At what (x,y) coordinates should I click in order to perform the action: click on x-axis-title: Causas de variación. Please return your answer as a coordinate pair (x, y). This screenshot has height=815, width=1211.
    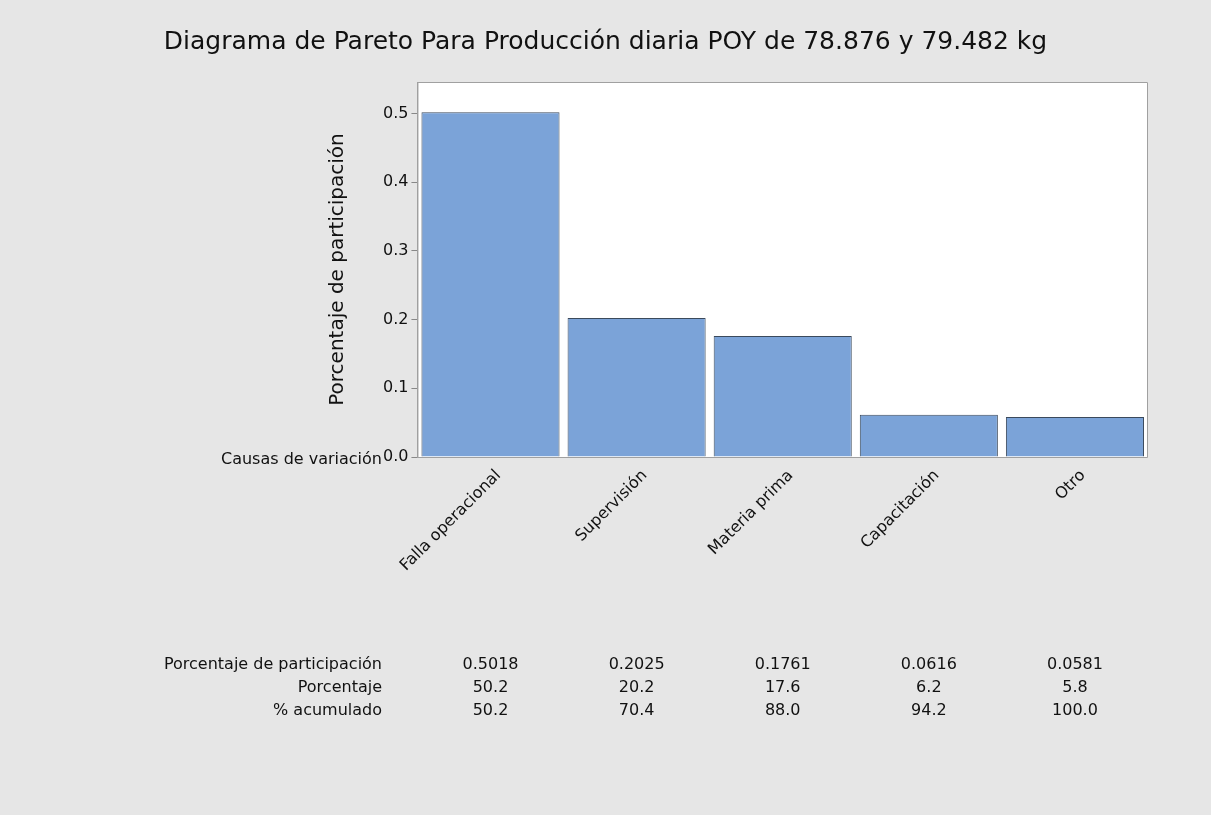
    Looking at the image, I should click on (301, 459).